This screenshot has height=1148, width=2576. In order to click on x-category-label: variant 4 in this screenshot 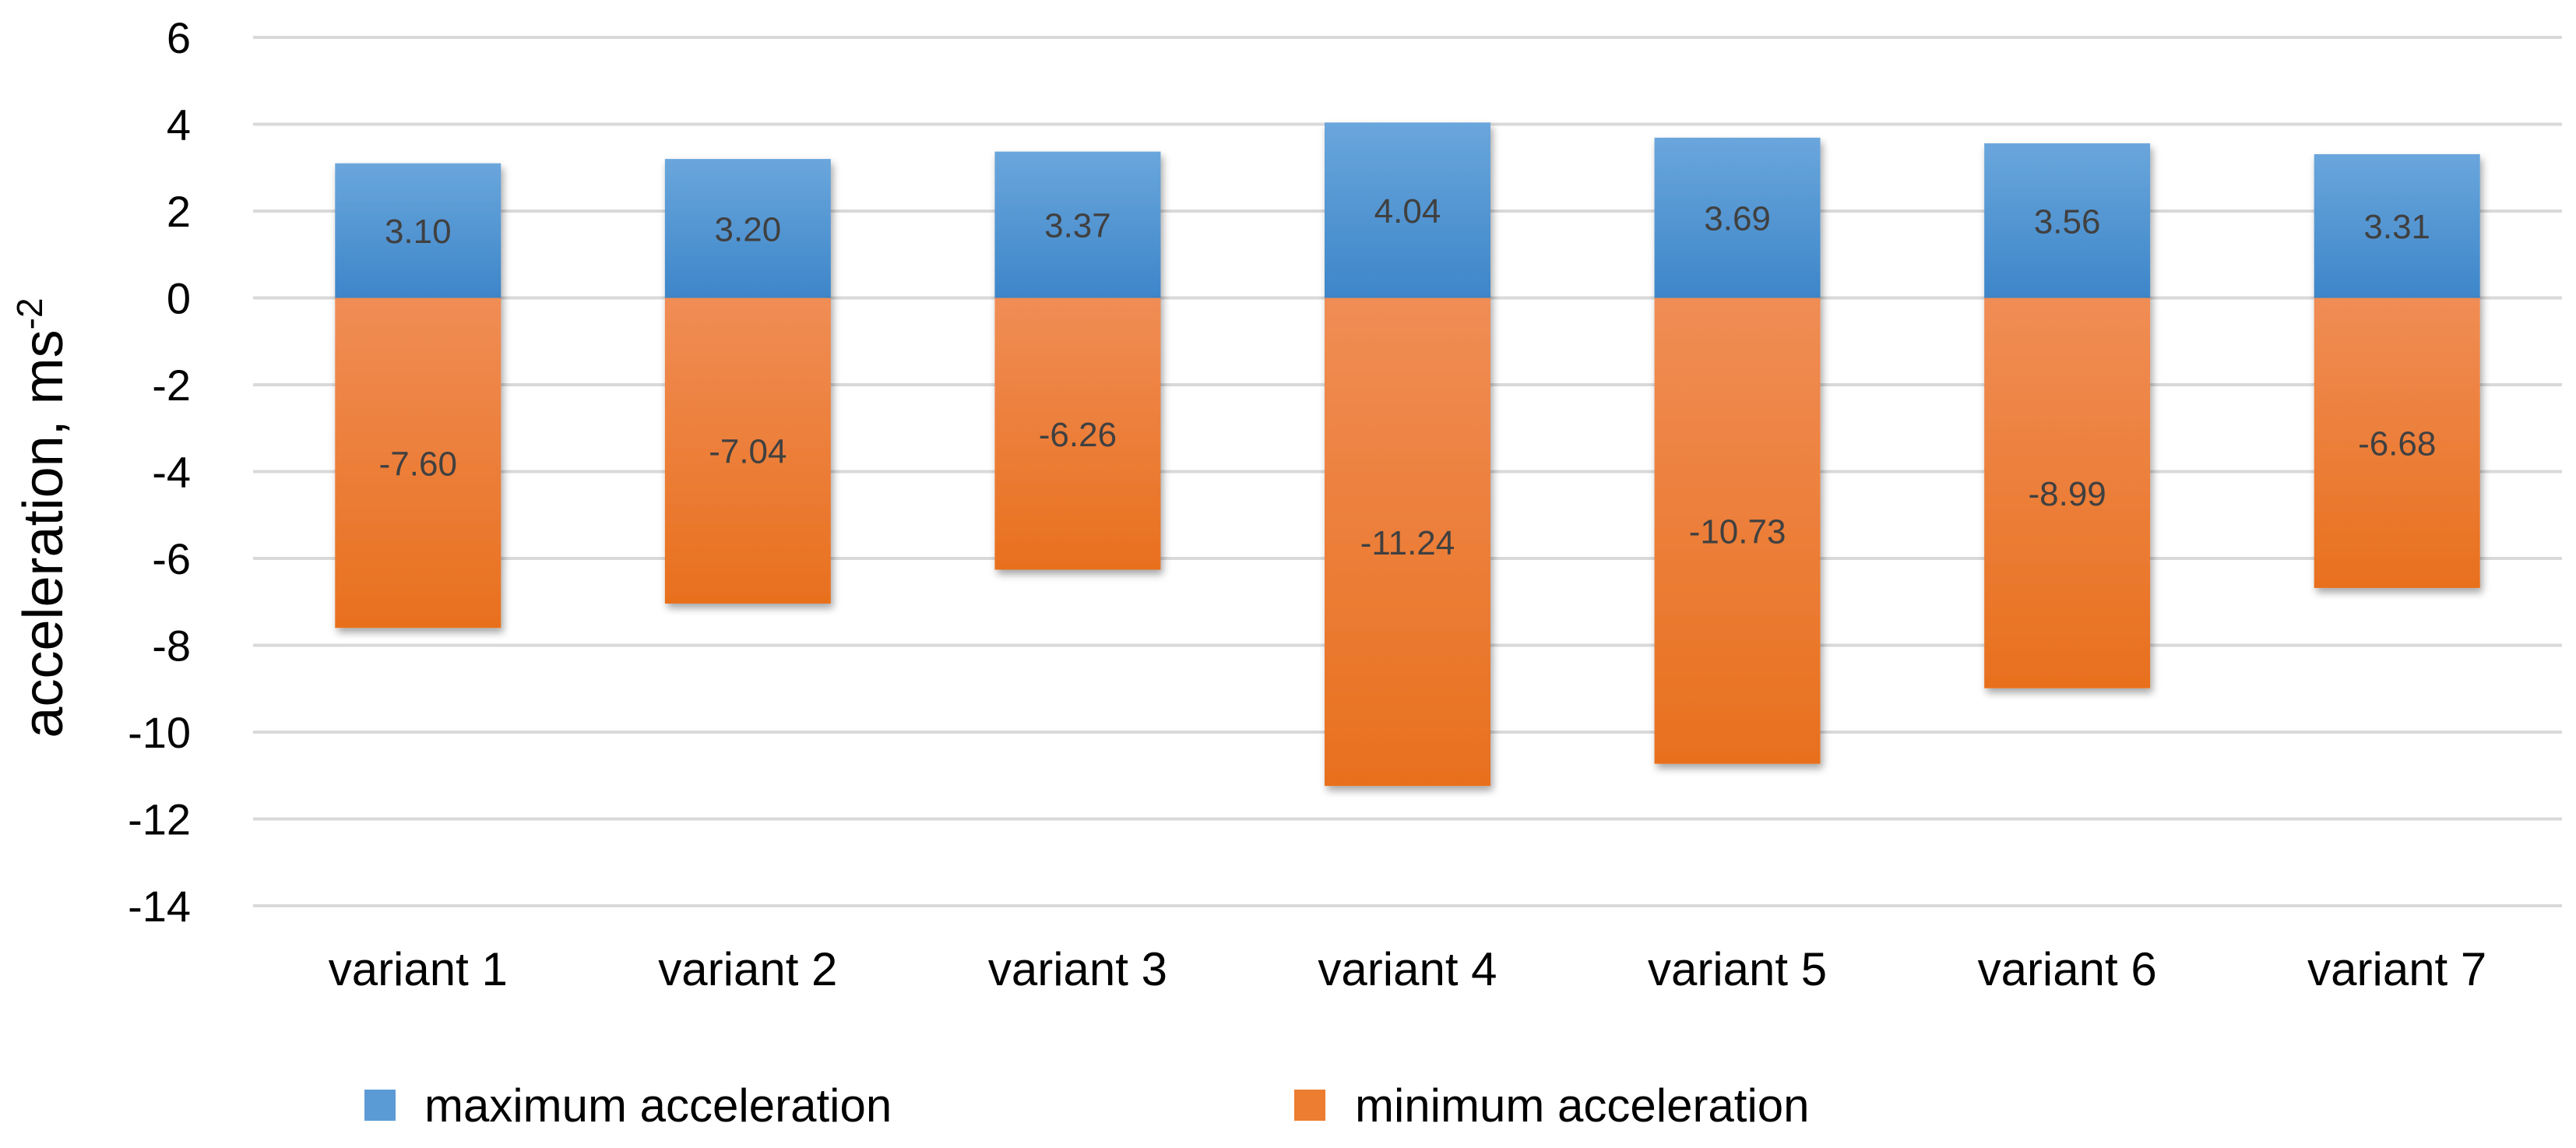, I will do `click(1407, 969)`.